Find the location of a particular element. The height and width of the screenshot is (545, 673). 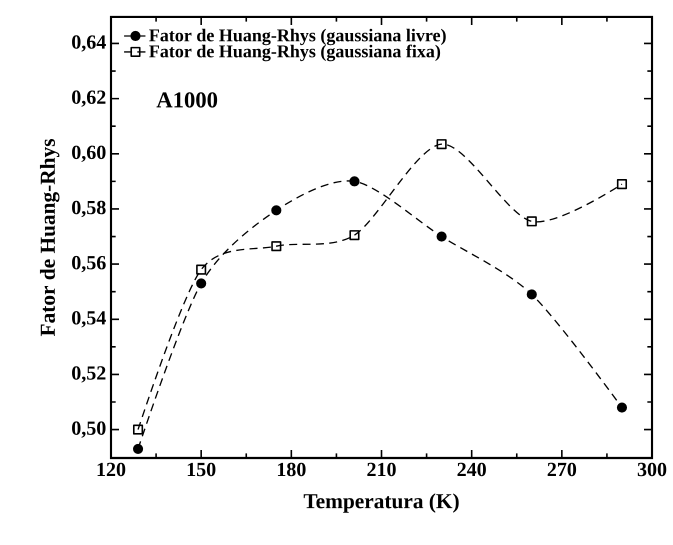

x-tick-label: 120 is located at coordinates (112, 469).